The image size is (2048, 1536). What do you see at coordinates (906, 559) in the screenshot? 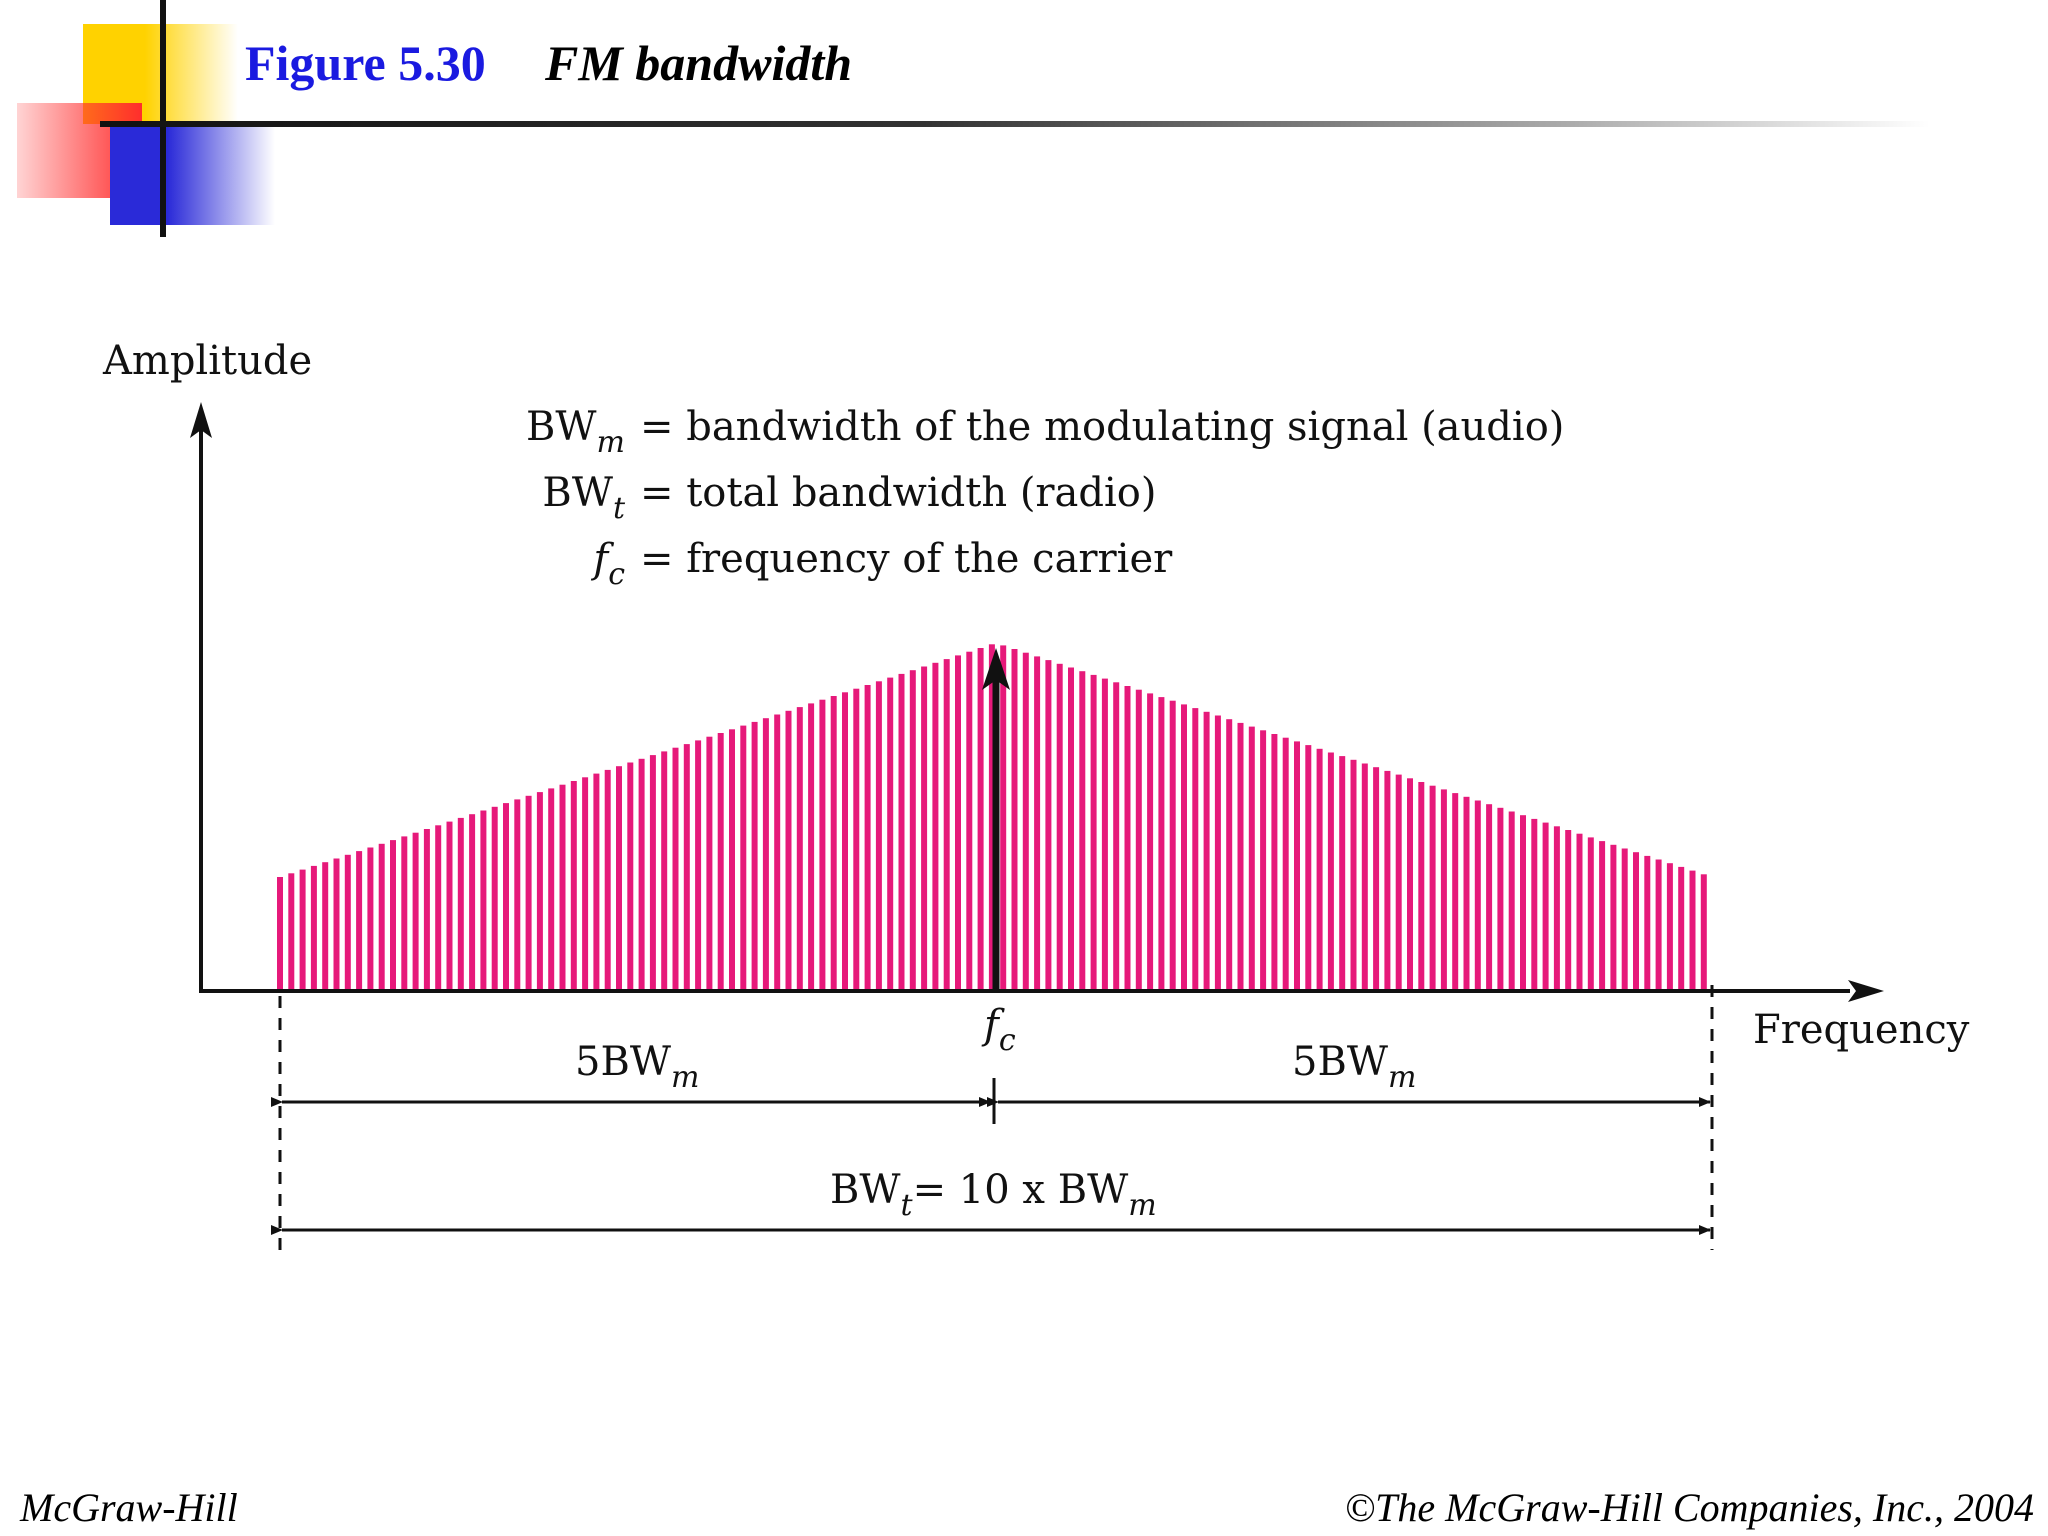
I see `legend-def-fc: = frequency of the carrier` at bounding box center [906, 559].